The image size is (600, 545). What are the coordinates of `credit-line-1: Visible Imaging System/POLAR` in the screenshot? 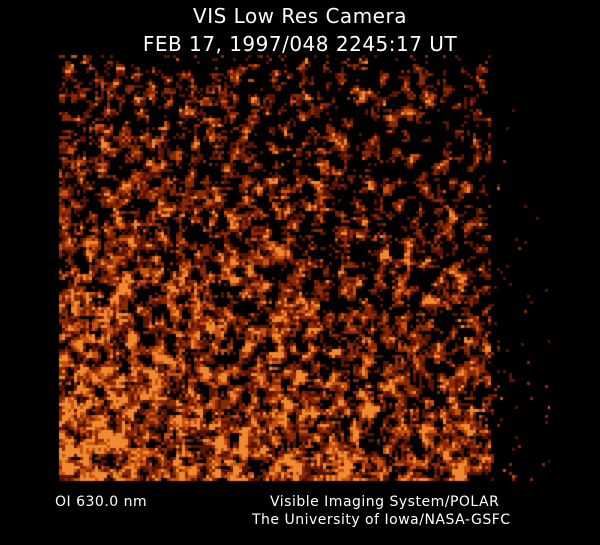 It's located at (385, 502).